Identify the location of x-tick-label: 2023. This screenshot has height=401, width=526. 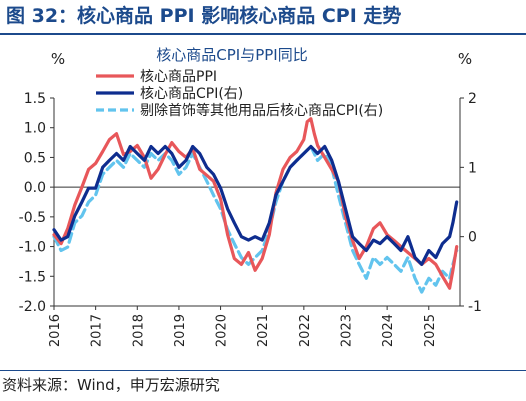
(346, 330).